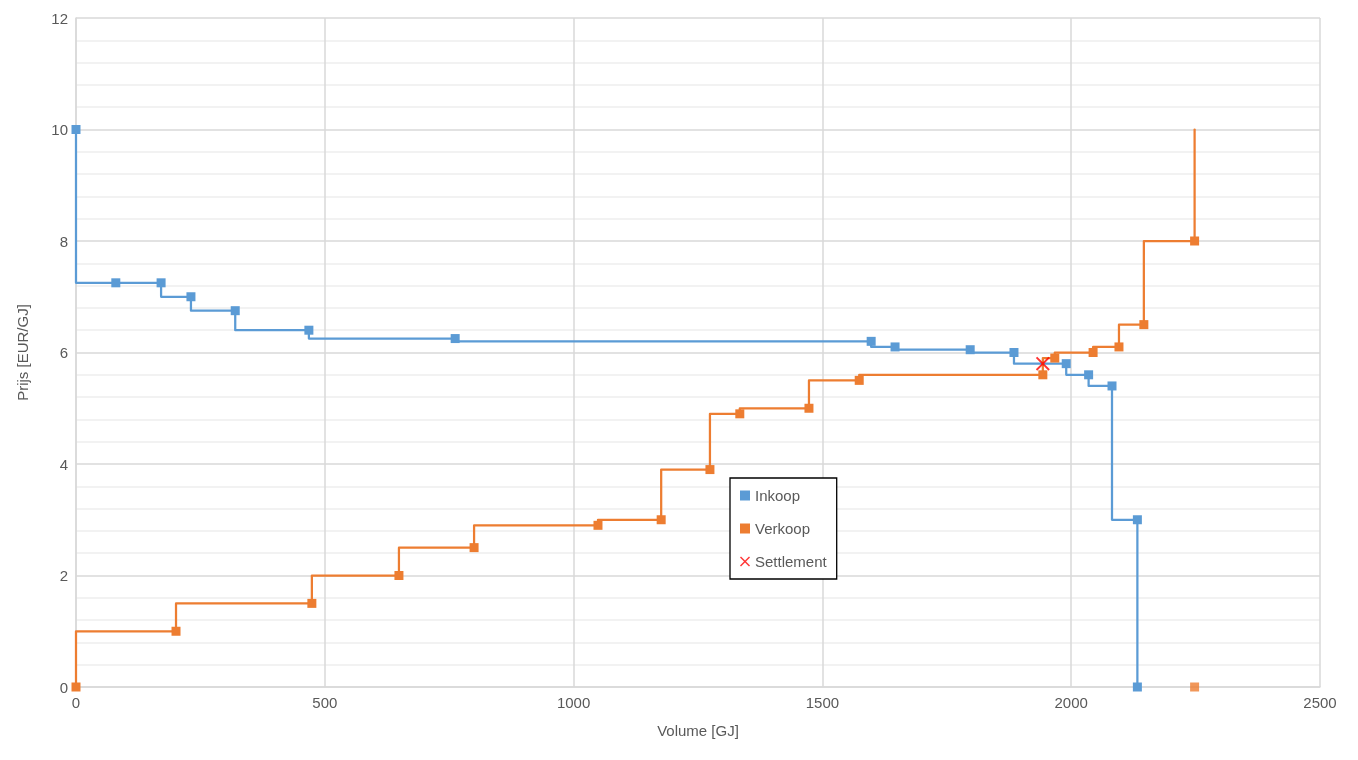 This screenshot has width=1358, height=760. Describe the element at coordinates (63, 575) in the screenshot. I see `y-tick-label: 2` at that location.